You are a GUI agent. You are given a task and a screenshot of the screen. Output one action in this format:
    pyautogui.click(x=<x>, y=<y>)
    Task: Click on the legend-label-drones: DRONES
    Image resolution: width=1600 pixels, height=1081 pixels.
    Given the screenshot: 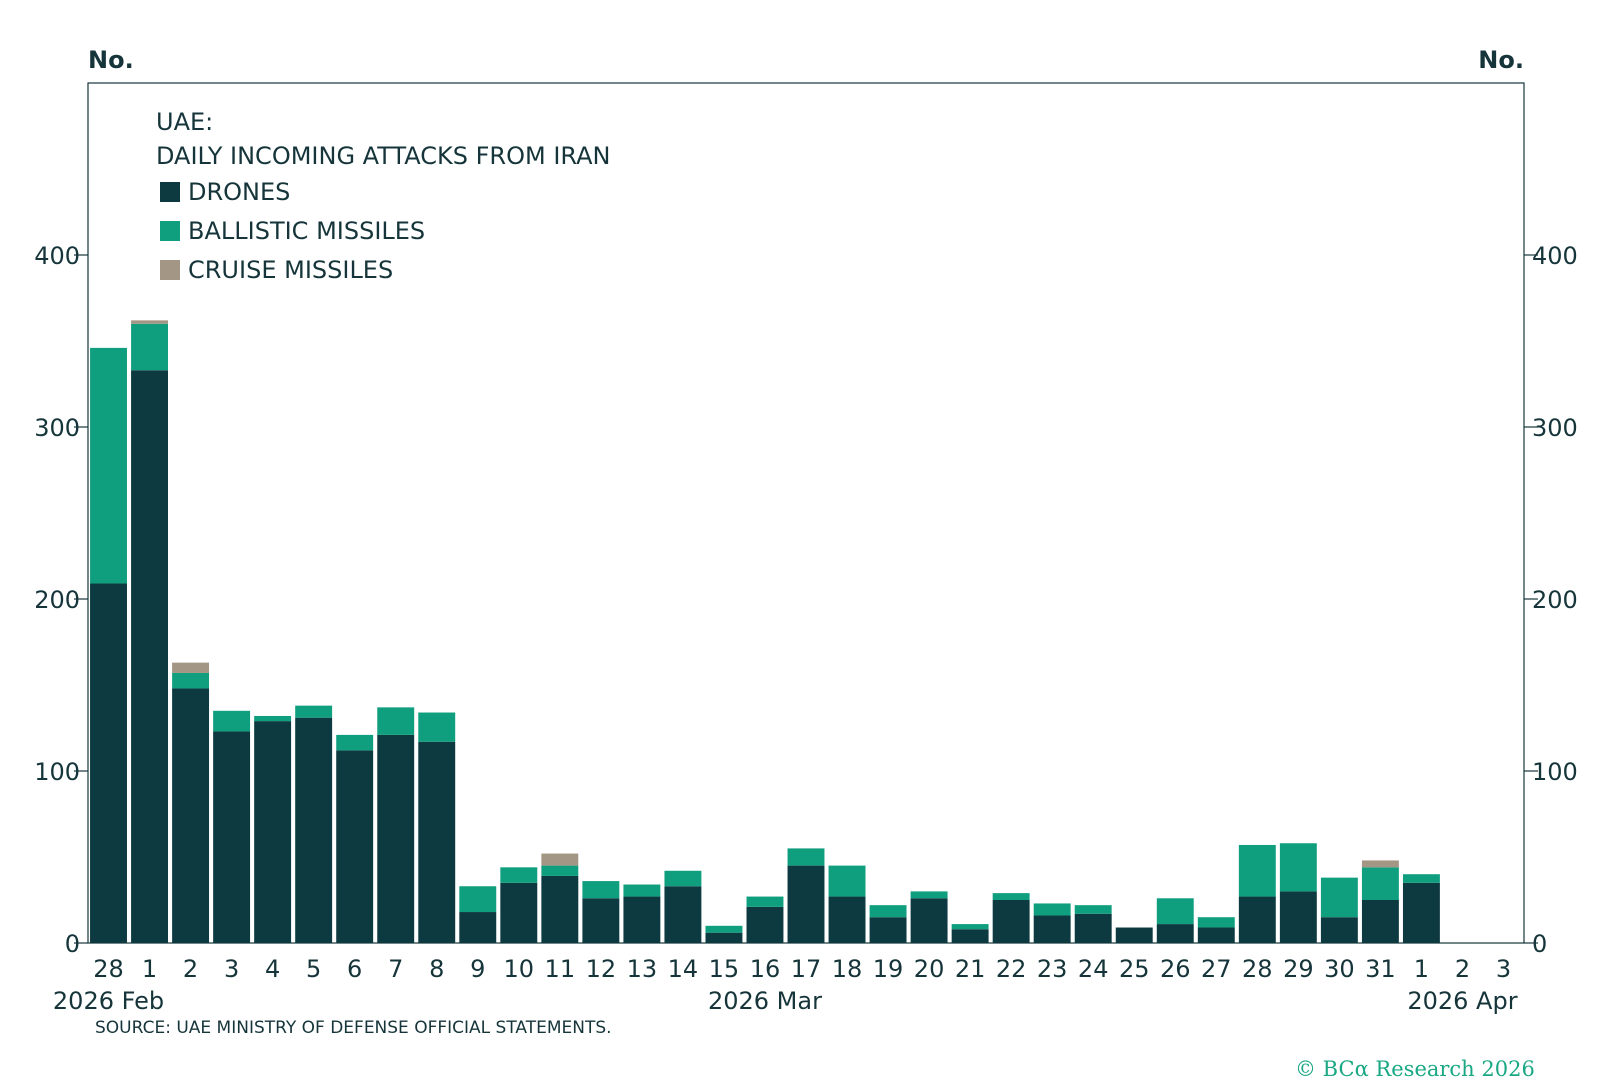 What is the action you would take?
    pyautogui.click(x=239, y=192)
    